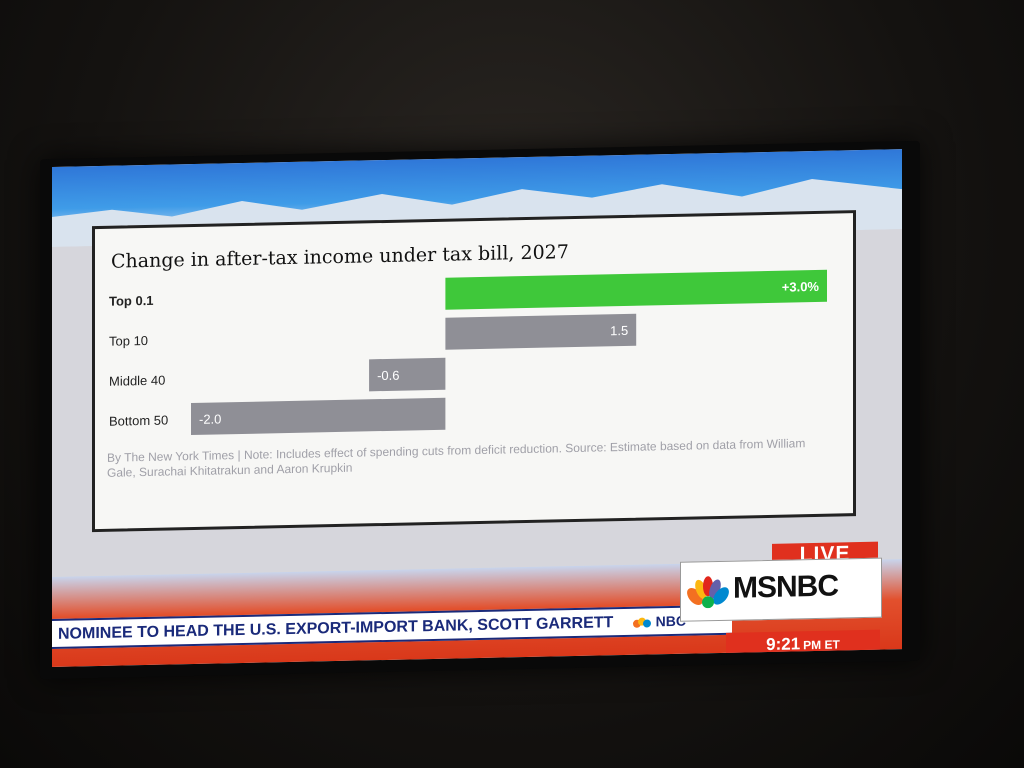  What do you see at coordinates (783, 644) in the screenshot?
I see `clock-time: 9:21` at bounding box center [783, 644].